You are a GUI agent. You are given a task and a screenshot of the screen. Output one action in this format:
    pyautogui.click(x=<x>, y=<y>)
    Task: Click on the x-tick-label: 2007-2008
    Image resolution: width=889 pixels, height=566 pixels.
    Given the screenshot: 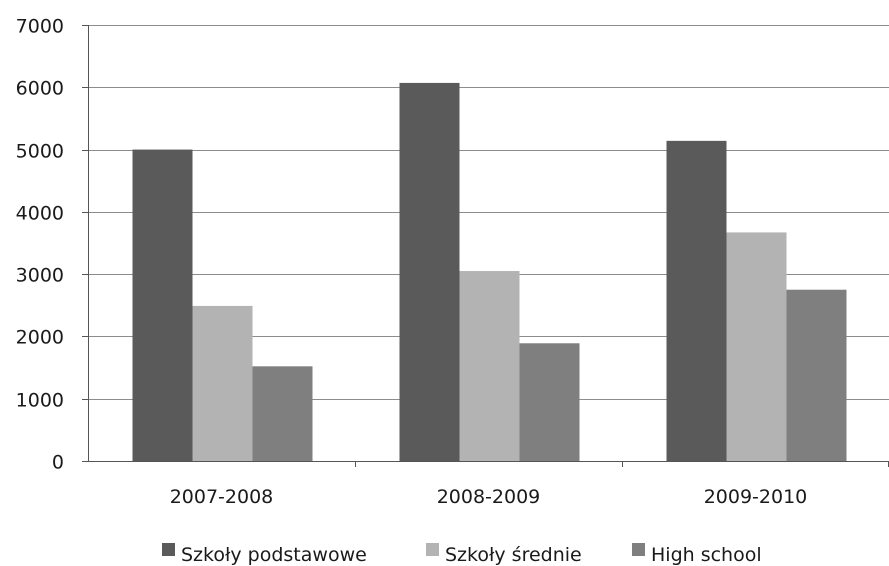 What is the action you would take?
    pyautogui.click(x=222, y=497)
    